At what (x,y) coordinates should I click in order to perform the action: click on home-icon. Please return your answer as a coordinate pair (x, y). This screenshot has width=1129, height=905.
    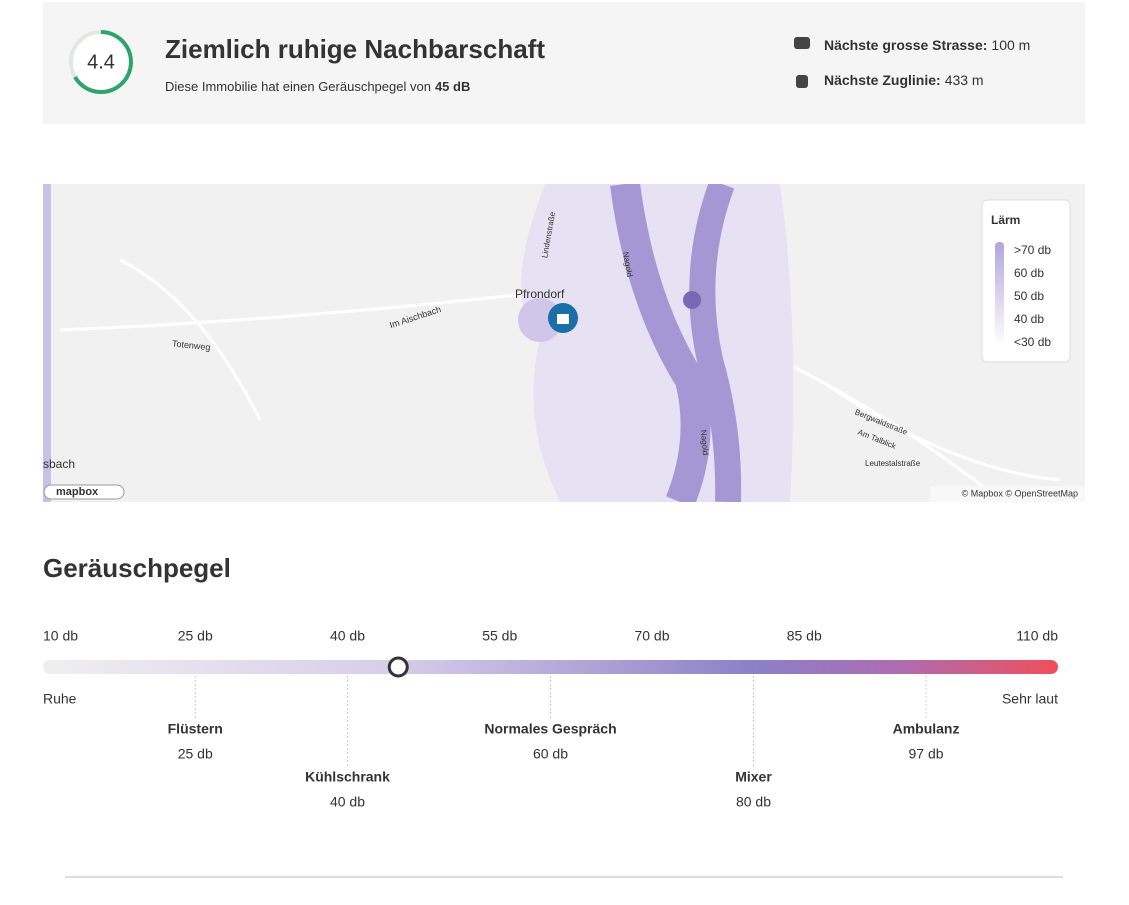
    Looking at the image, I should click on (563, 319).